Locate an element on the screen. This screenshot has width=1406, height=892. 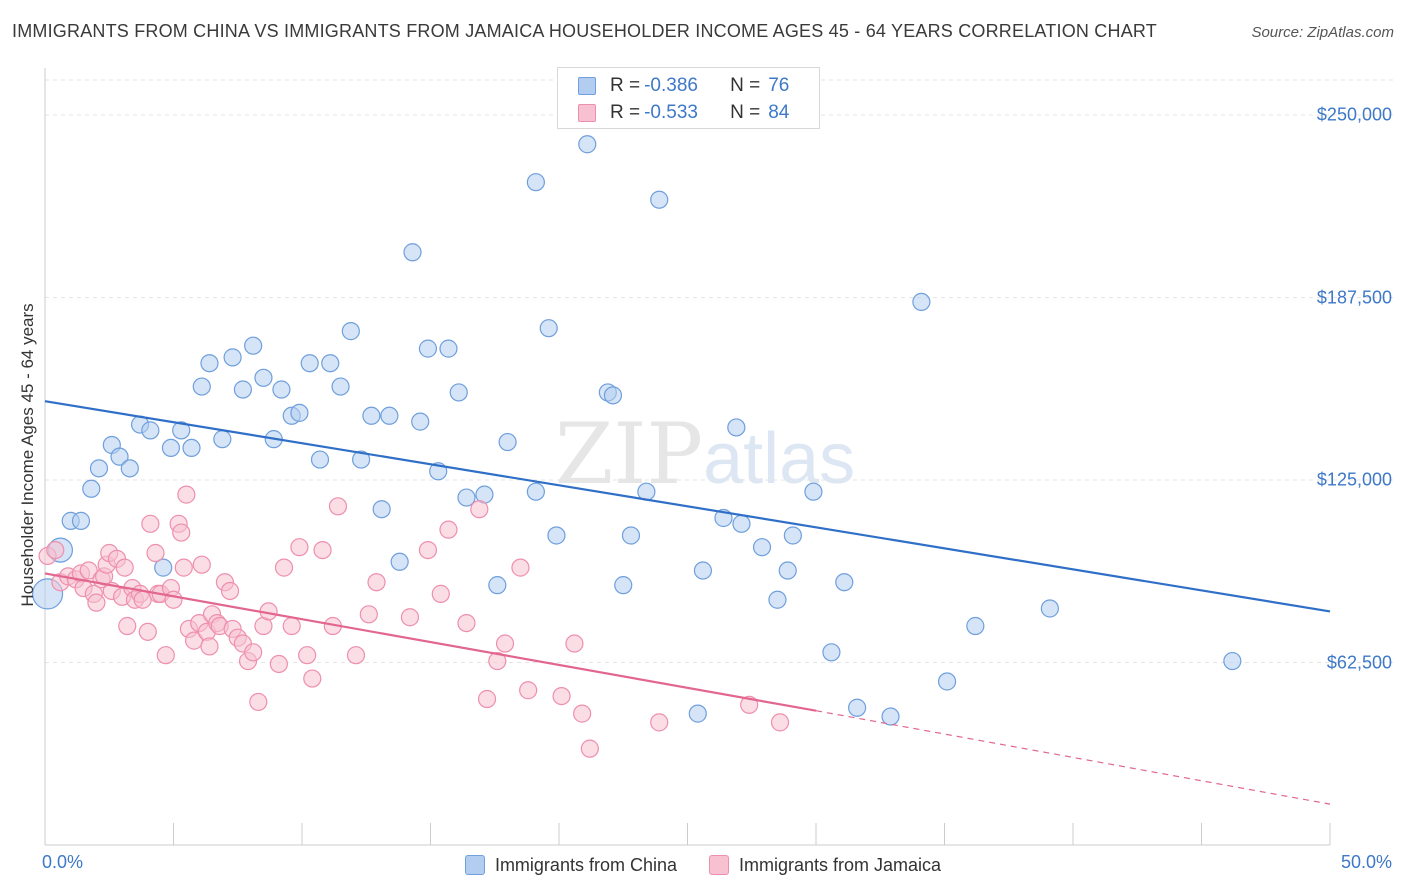
watermark-zip: ZIP is located at coordinates (629, 454).